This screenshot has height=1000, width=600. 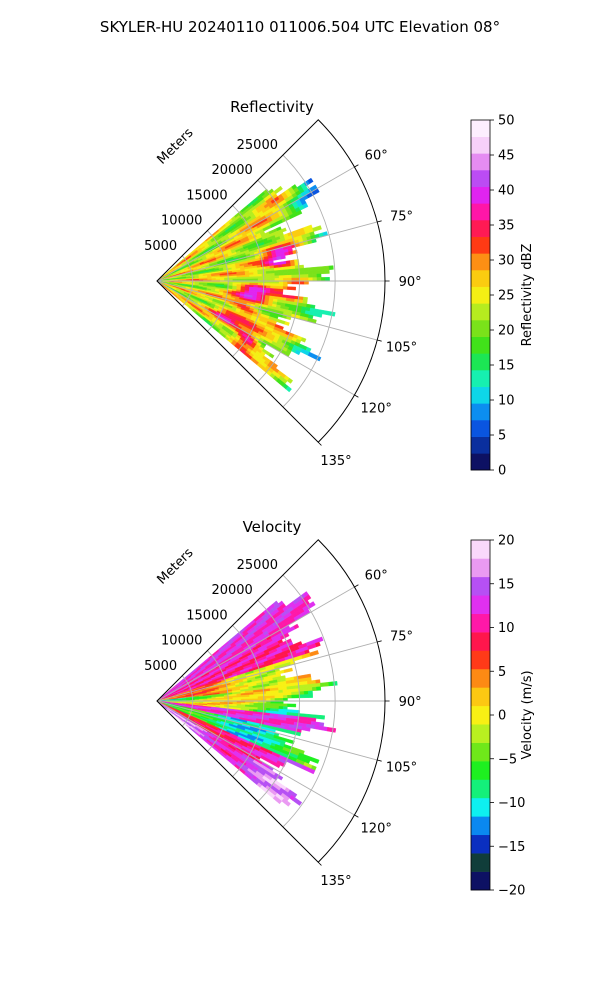 What do you see at coordinates (506, 226) in the screenshot?
I see `colorbar-tick-label: 35` at bounding box center [506, 226].